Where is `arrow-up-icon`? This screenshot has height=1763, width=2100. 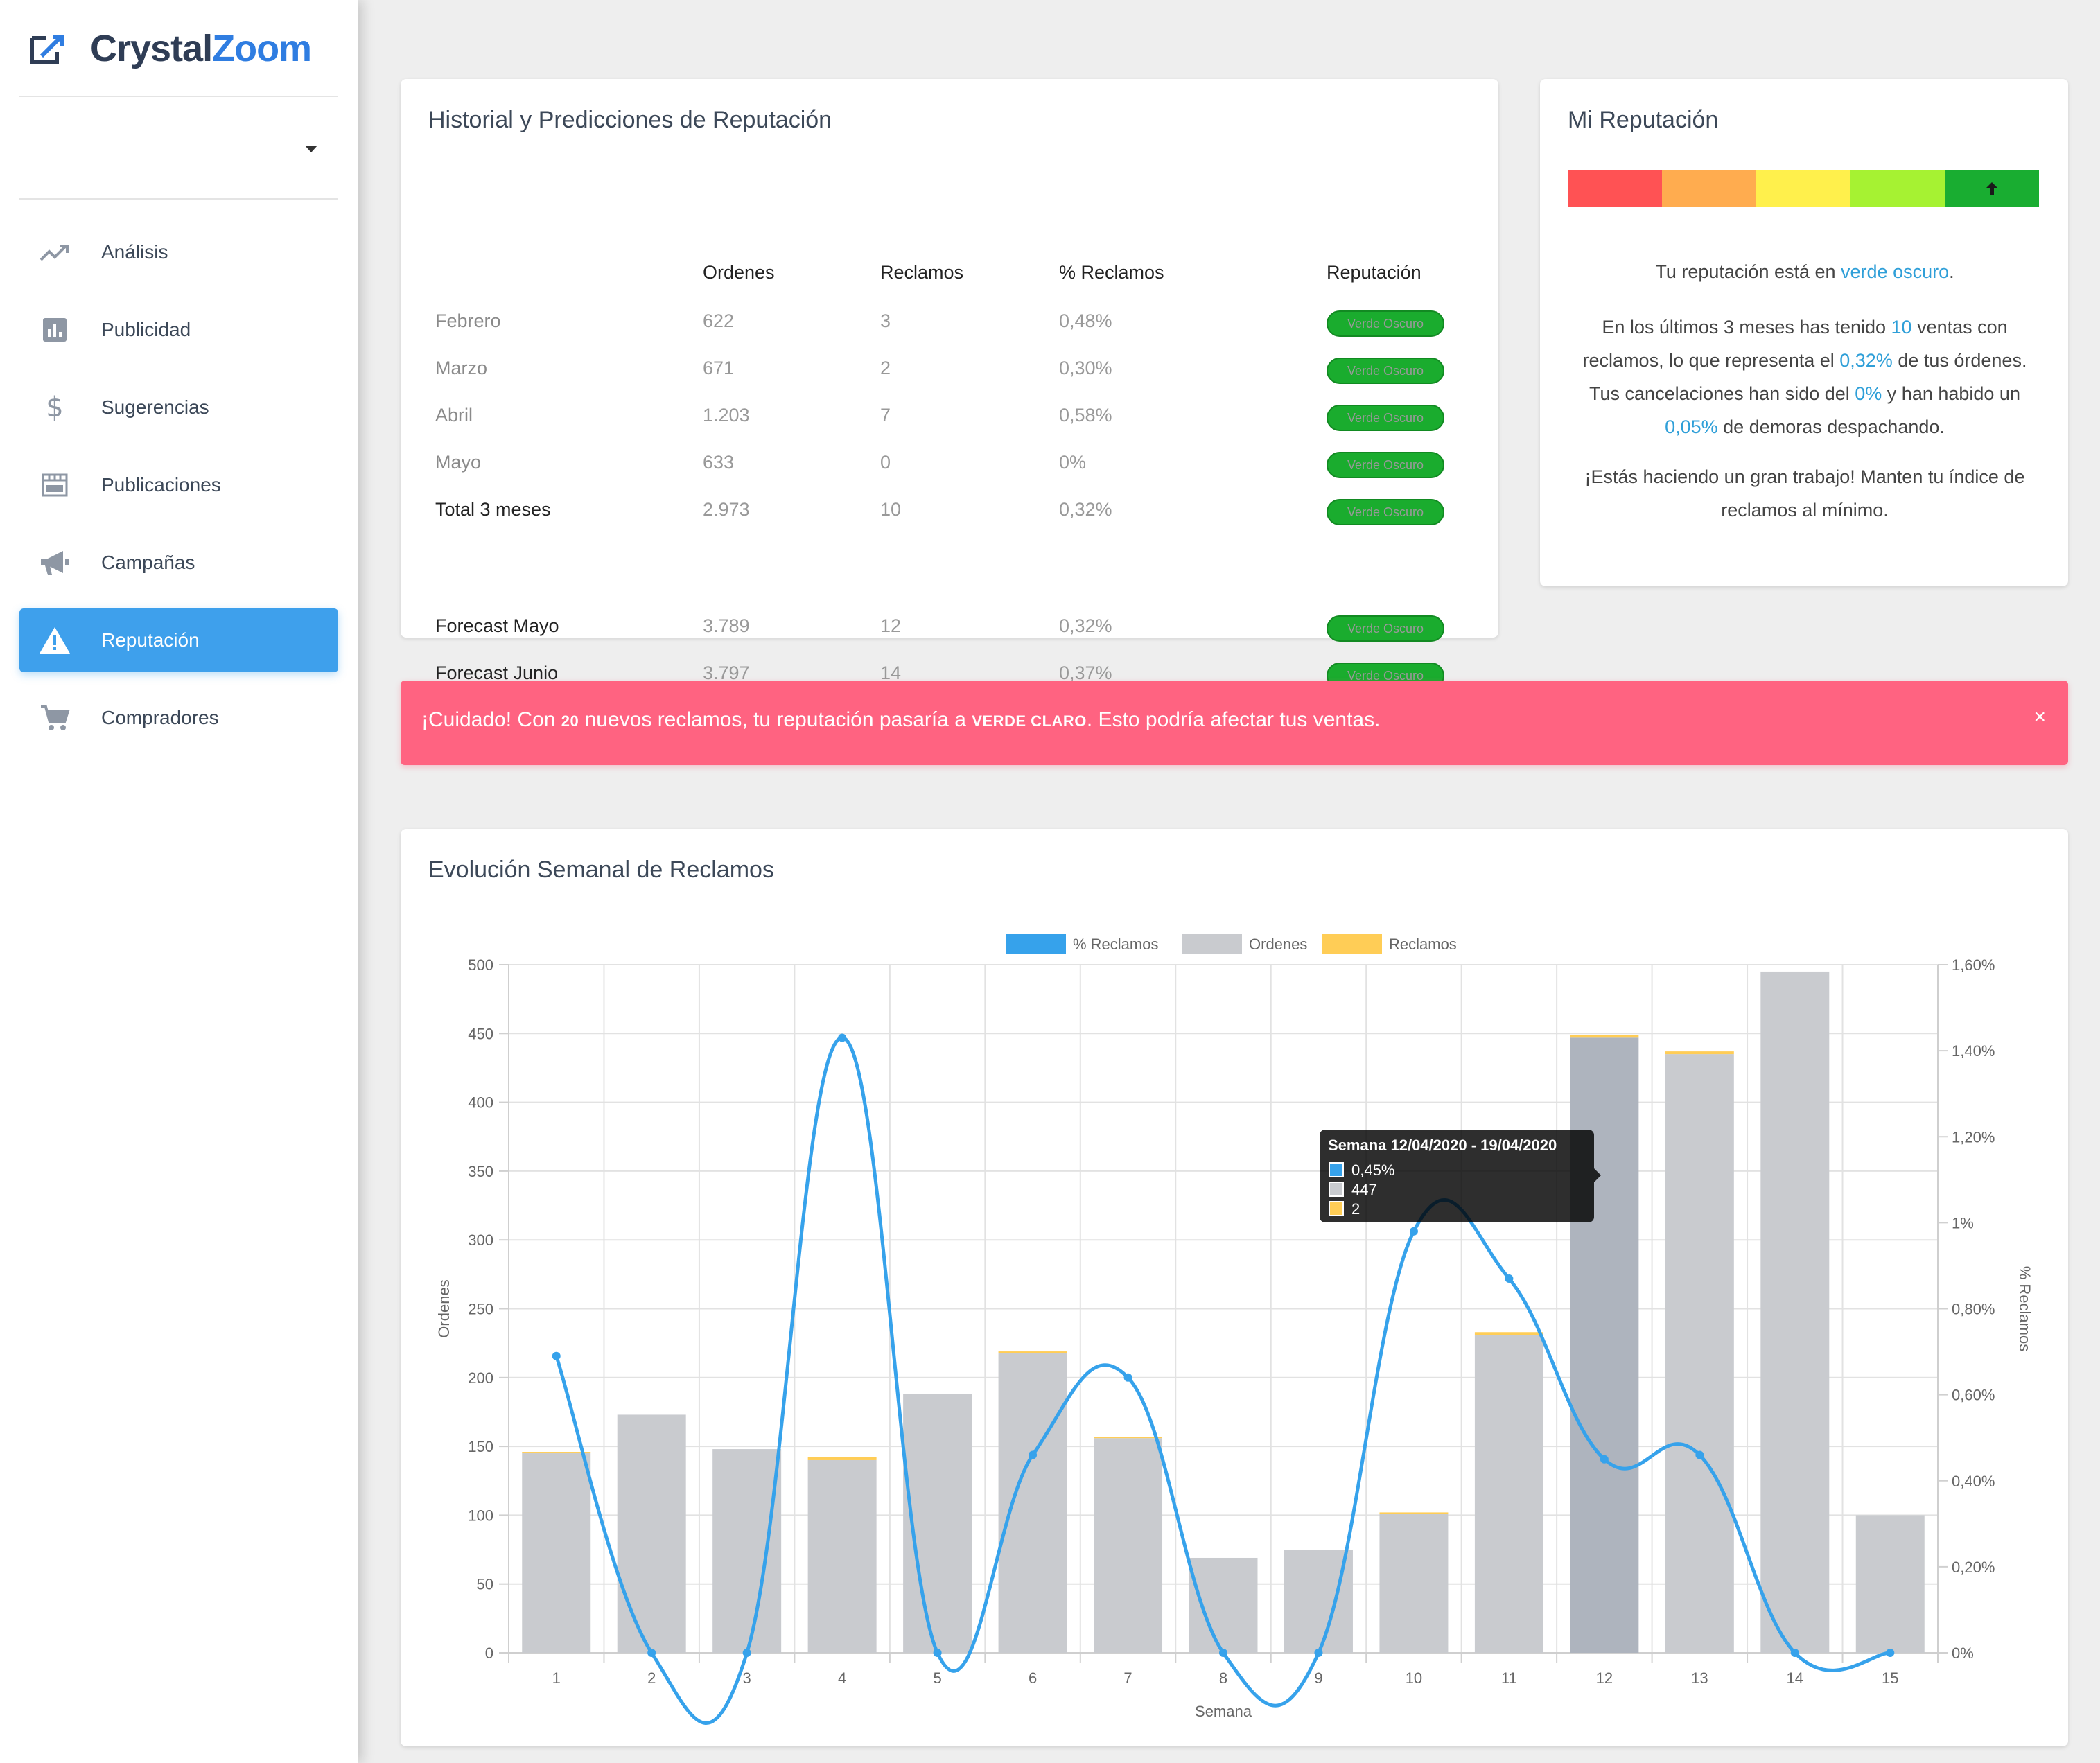
arrow-up-icon is located at coordinates (1992, 189).